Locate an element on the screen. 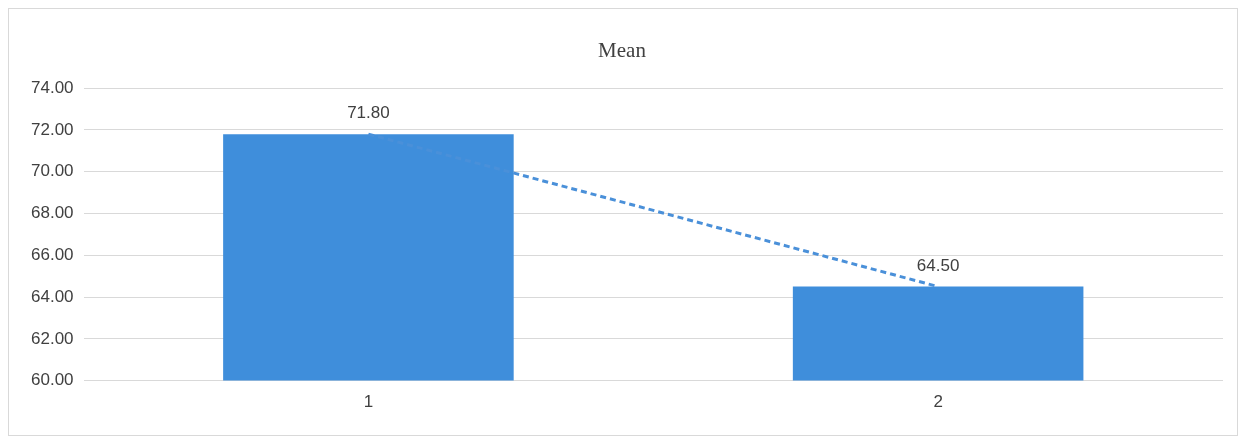 This screenshot has width=1248, height=440. y-tick-label: 72.00 is located at coordinates (52, 129).